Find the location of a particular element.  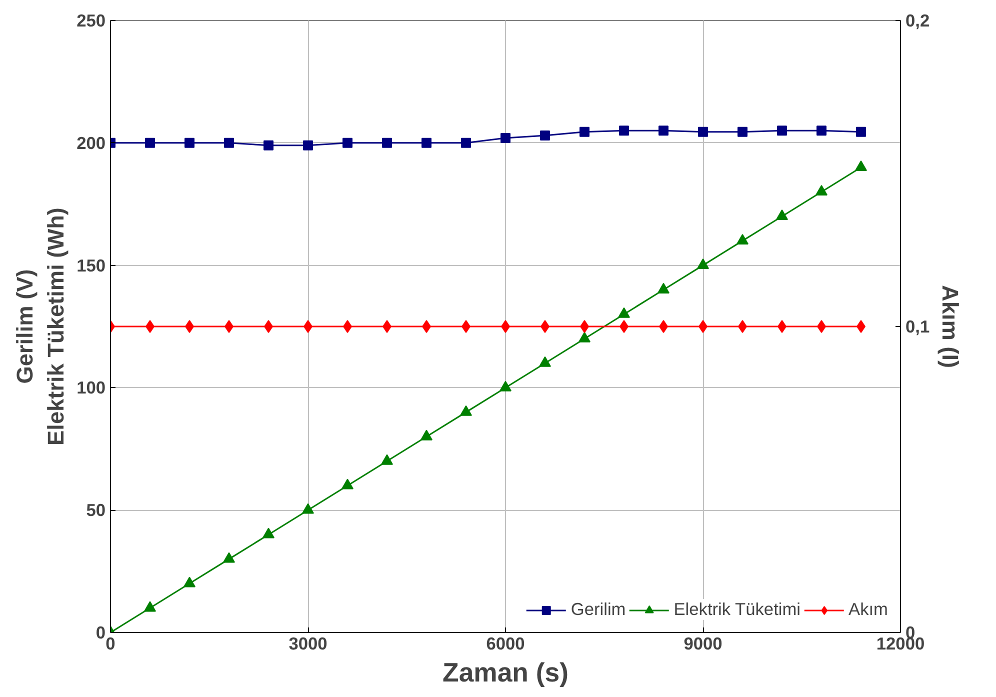

x-tick-label: 3000 is located at coordinates (308, 644).